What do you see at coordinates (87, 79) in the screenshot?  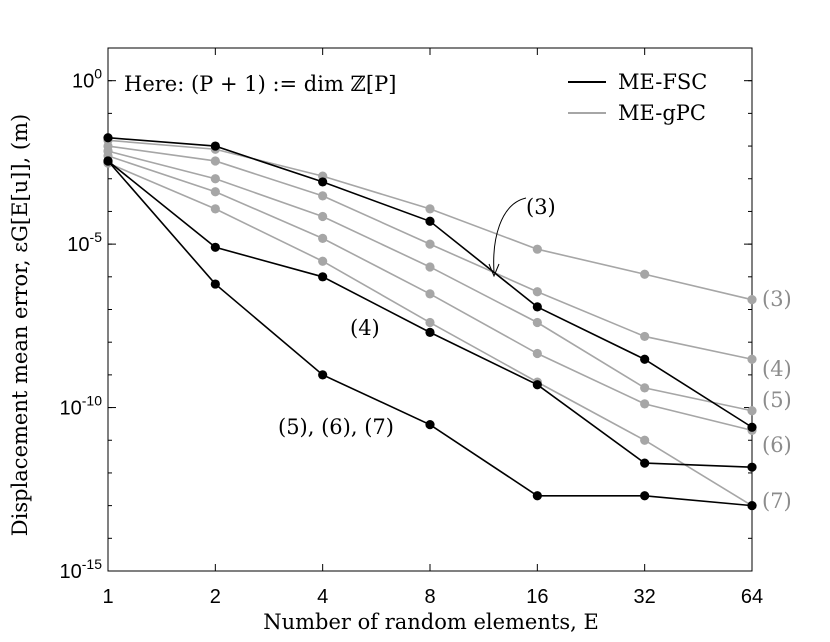 I see `y-tick-label: 10⁰` at bounding box center [87, 79].